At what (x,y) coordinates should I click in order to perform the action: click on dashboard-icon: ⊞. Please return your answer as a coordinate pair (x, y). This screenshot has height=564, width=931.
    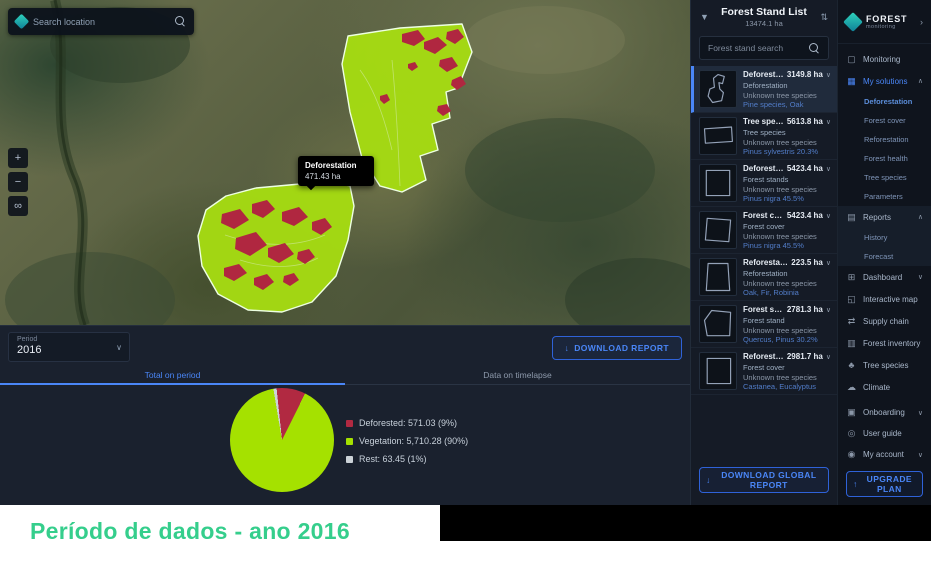
    Looking at the image, I should click on (851, 276).